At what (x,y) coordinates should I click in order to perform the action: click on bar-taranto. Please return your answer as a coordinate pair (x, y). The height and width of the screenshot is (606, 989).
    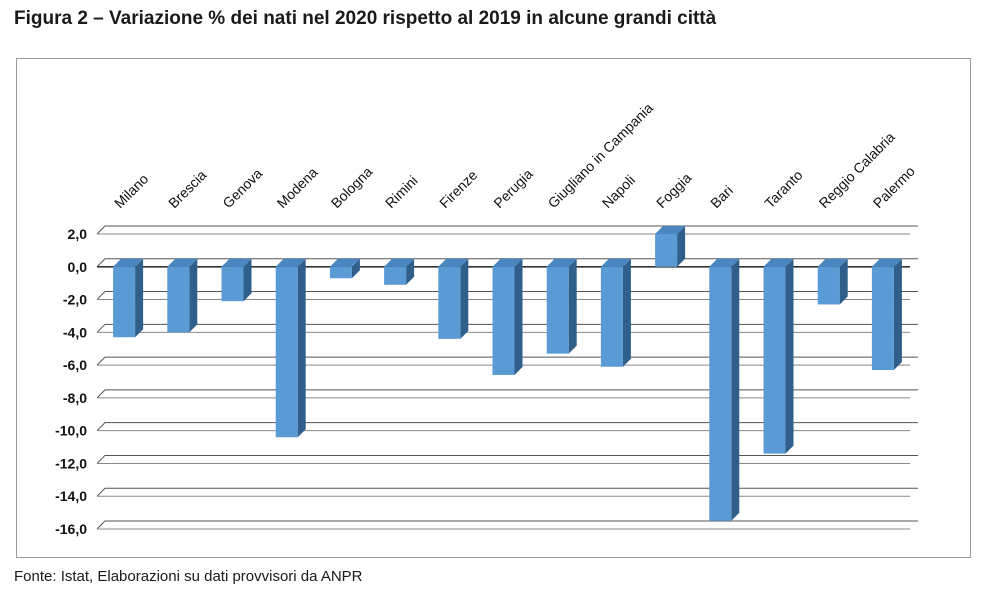
    Looking at the image, I should click on (778, 356).